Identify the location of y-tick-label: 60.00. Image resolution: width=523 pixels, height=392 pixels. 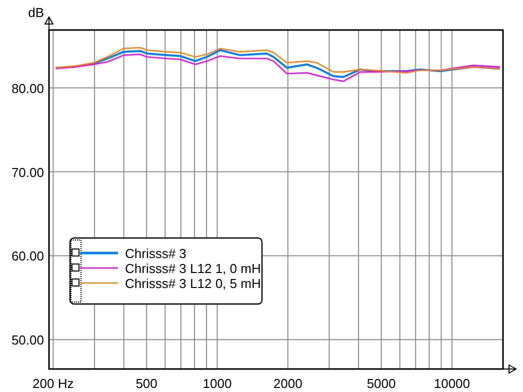
(27, 256).